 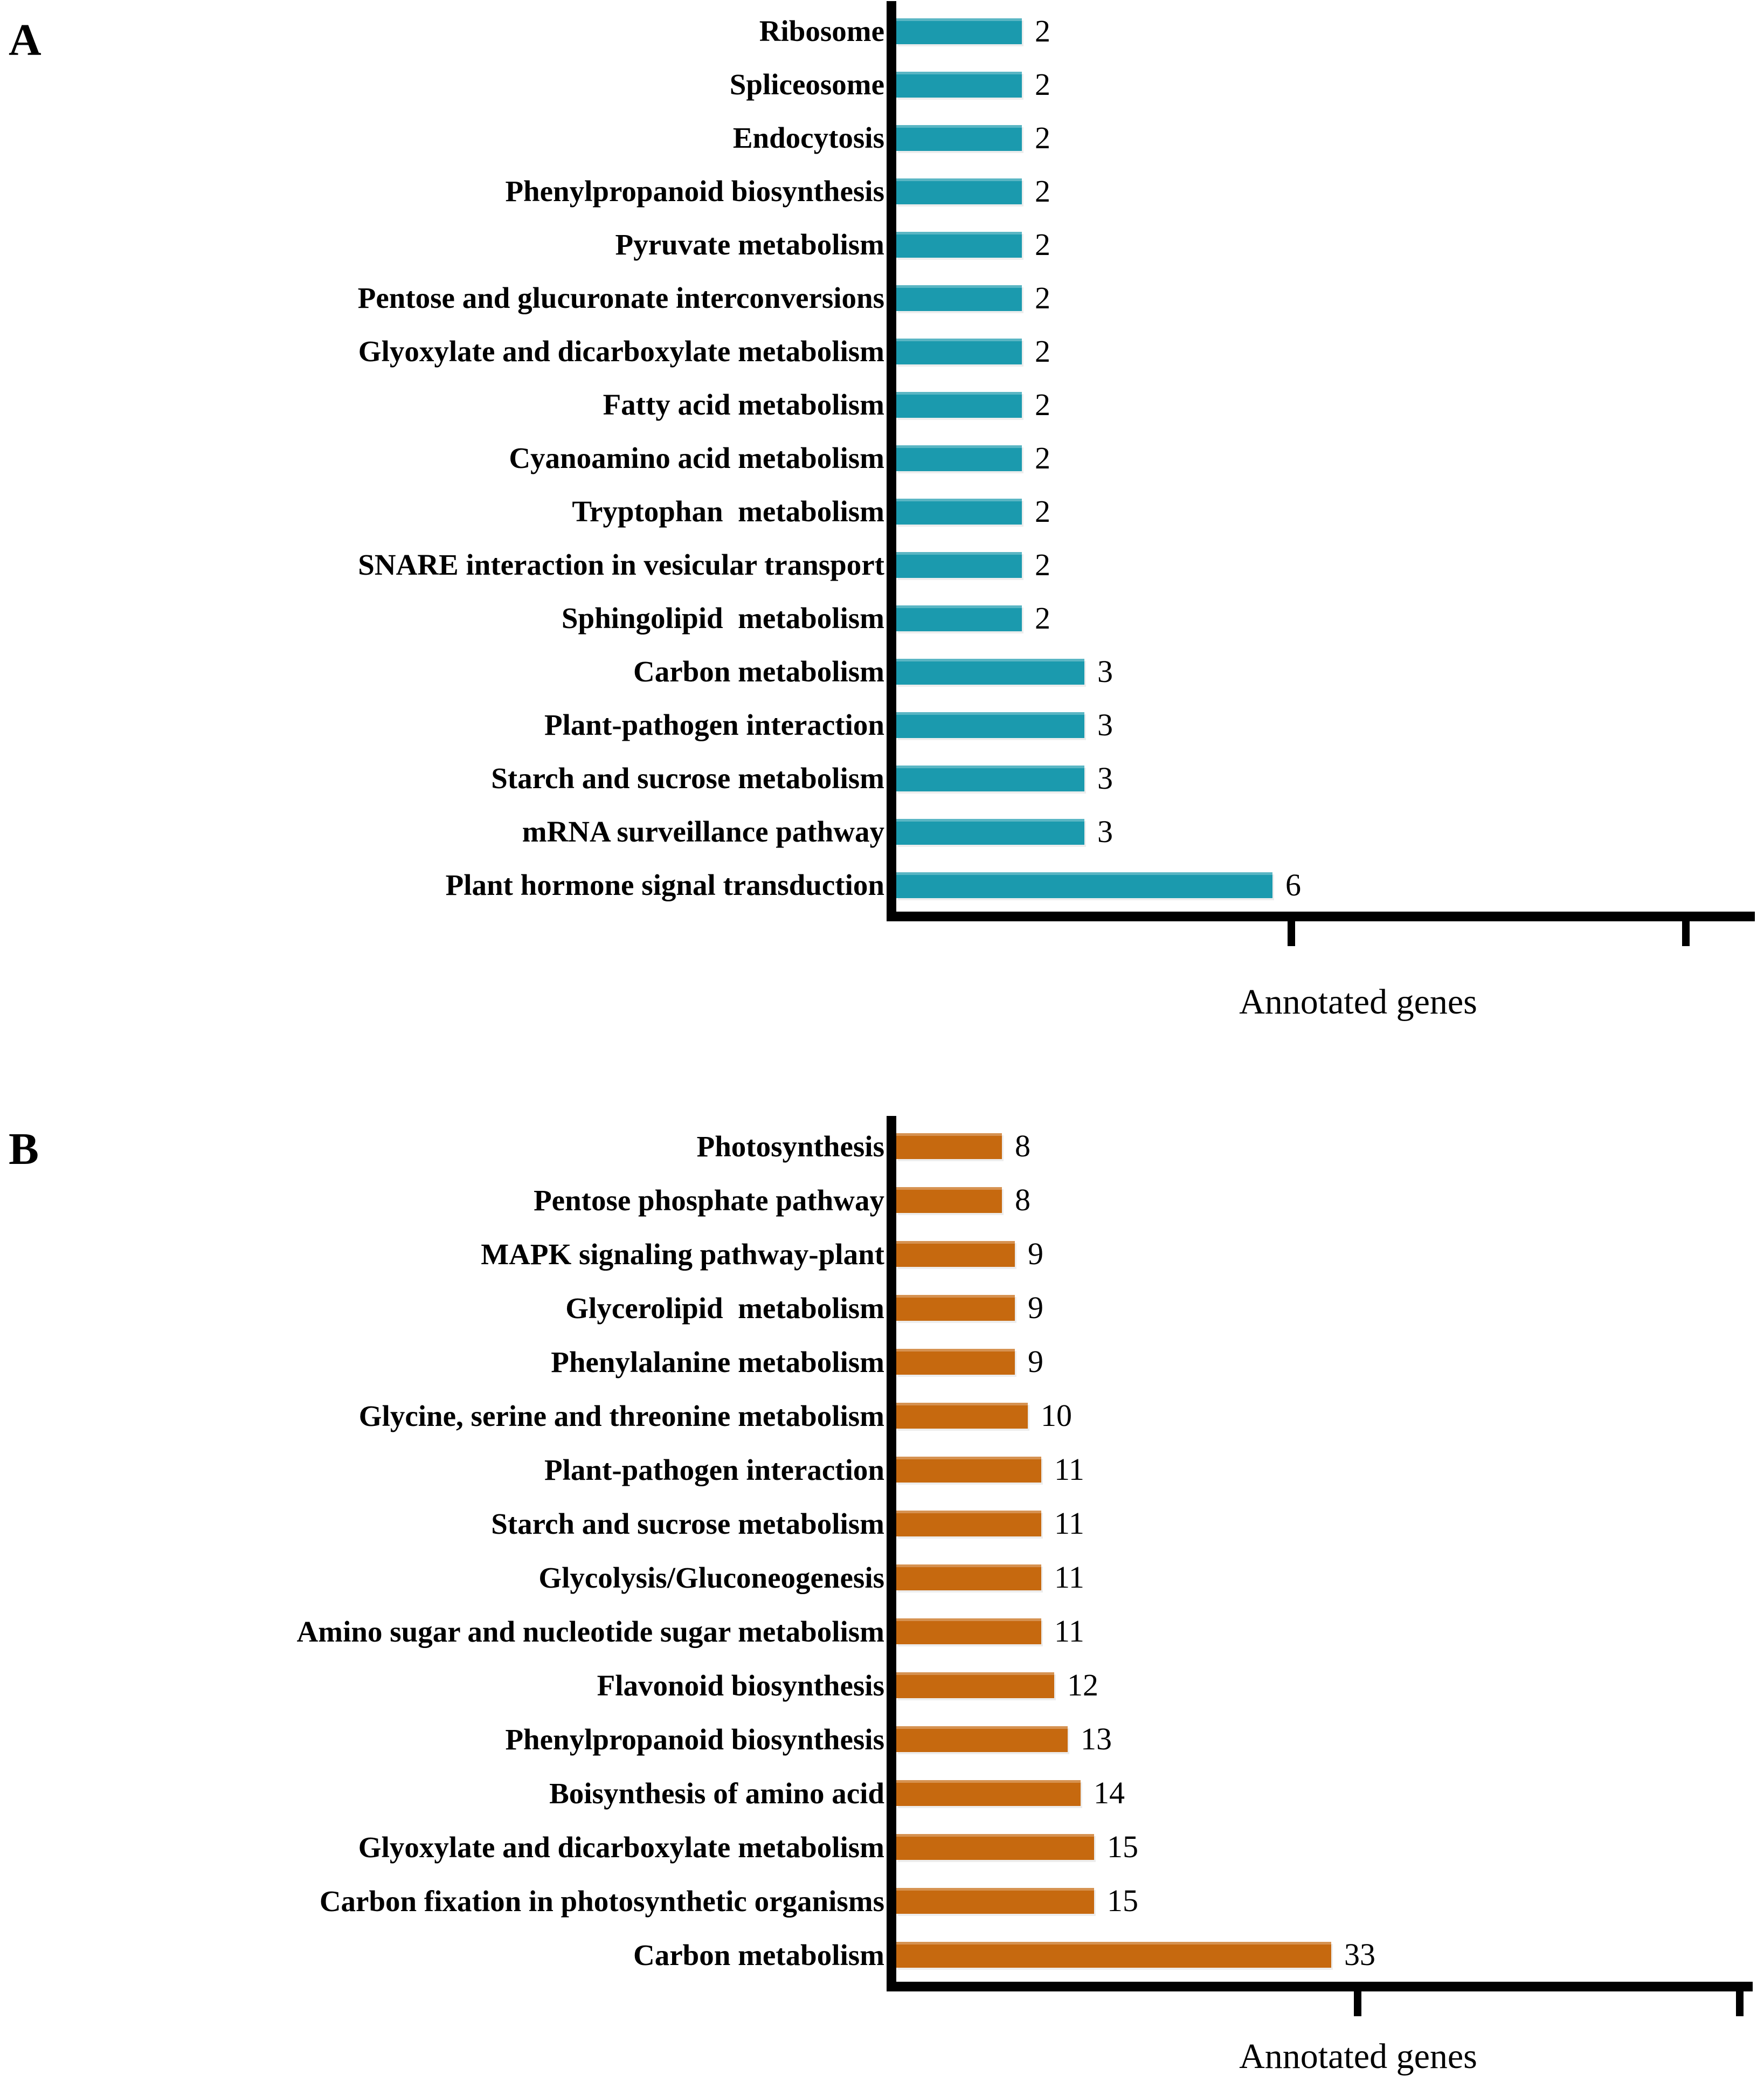 I want to click on panel-a-y-axis, so click(x=891, y=461).